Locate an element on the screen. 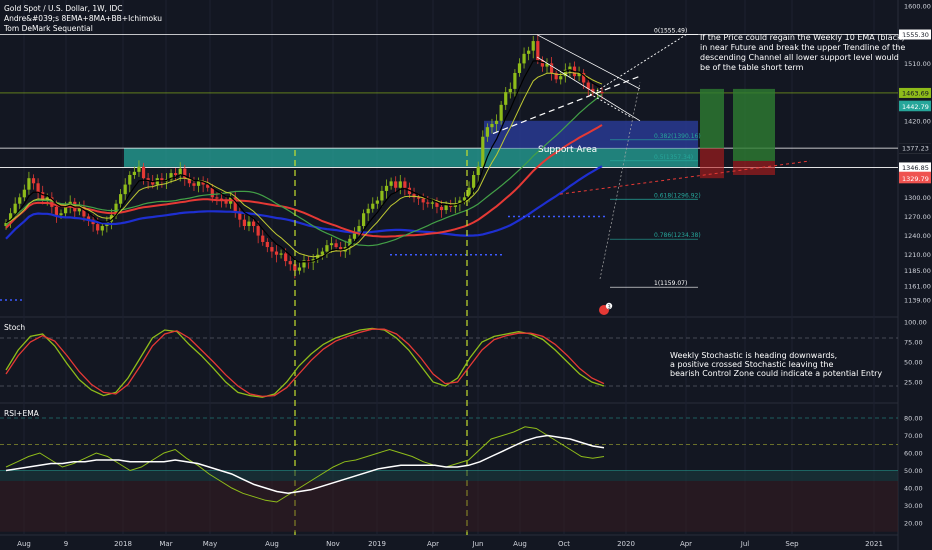 This screenshot has width=932, height=550. price-badge-label: 1555.30 is located at coordinates (915, 35).